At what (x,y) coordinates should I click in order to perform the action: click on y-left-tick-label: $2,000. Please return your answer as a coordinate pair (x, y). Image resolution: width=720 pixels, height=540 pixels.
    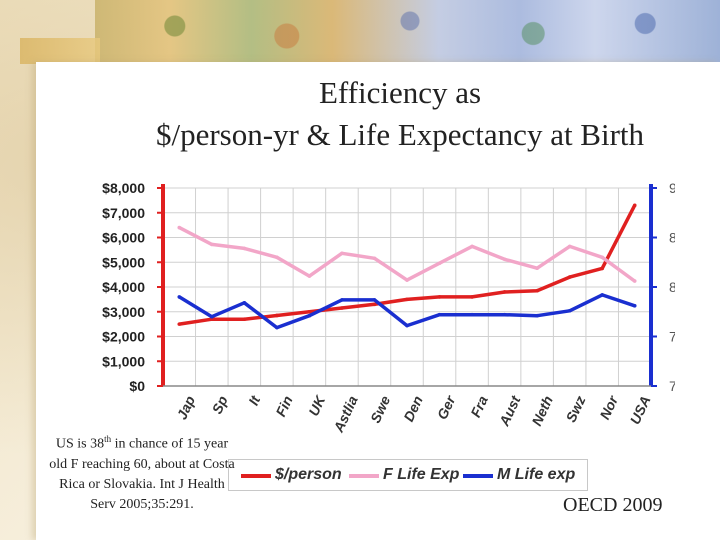
    Looking at the image, I should click on (123, 337).